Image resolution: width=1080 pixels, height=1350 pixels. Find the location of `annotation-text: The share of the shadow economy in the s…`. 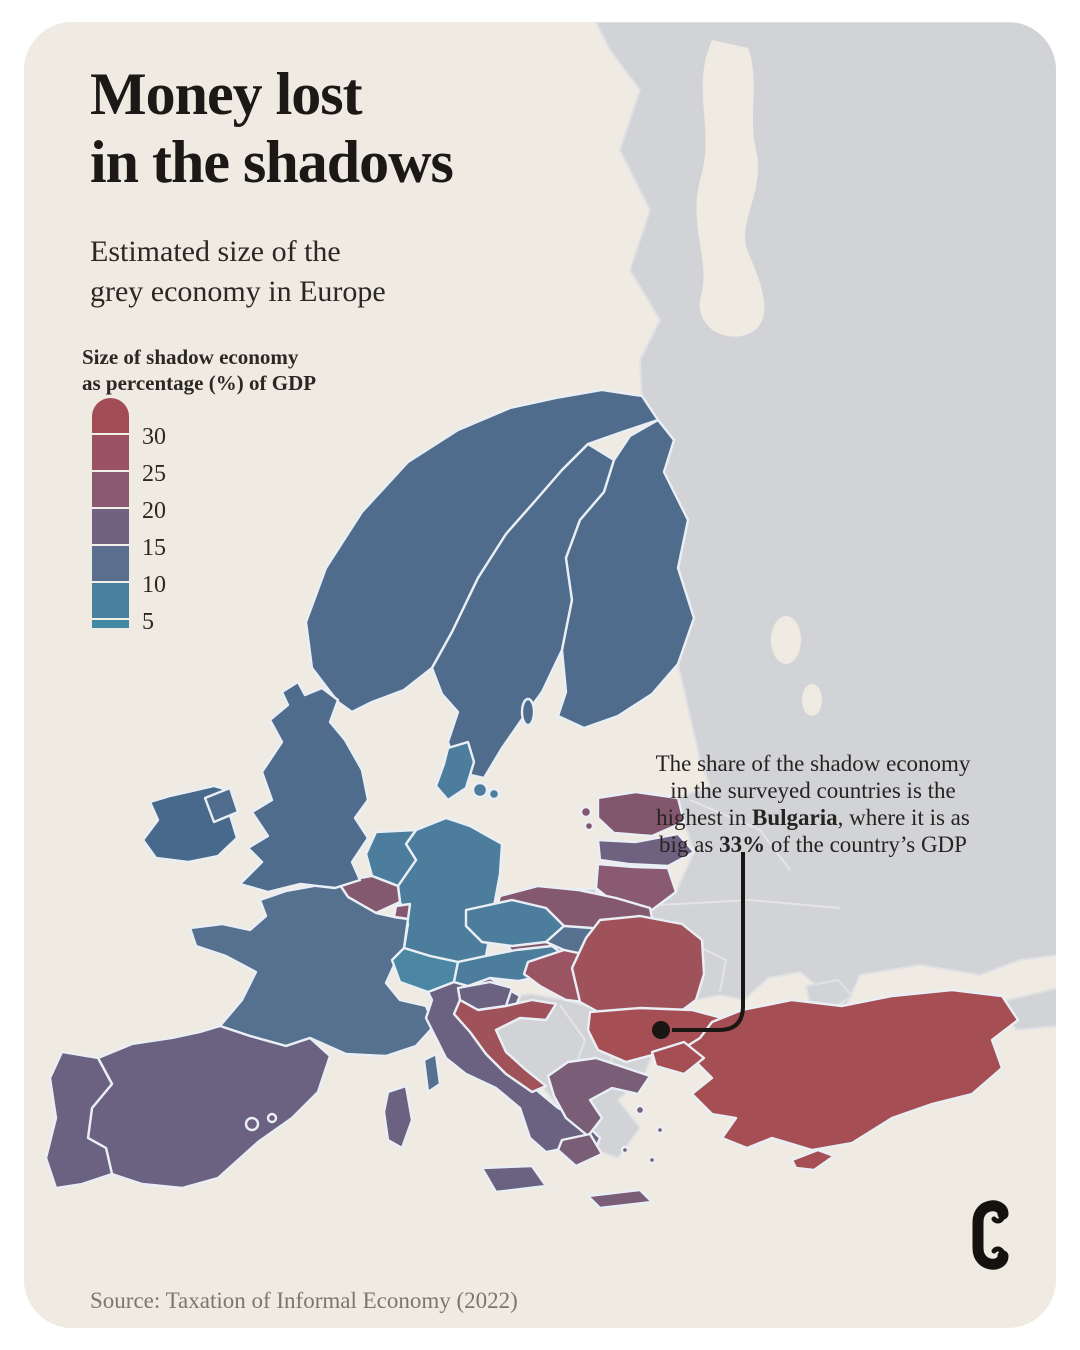

annotation-text: The share of the shadow economy in the s… is located at coordinates (813, 790).